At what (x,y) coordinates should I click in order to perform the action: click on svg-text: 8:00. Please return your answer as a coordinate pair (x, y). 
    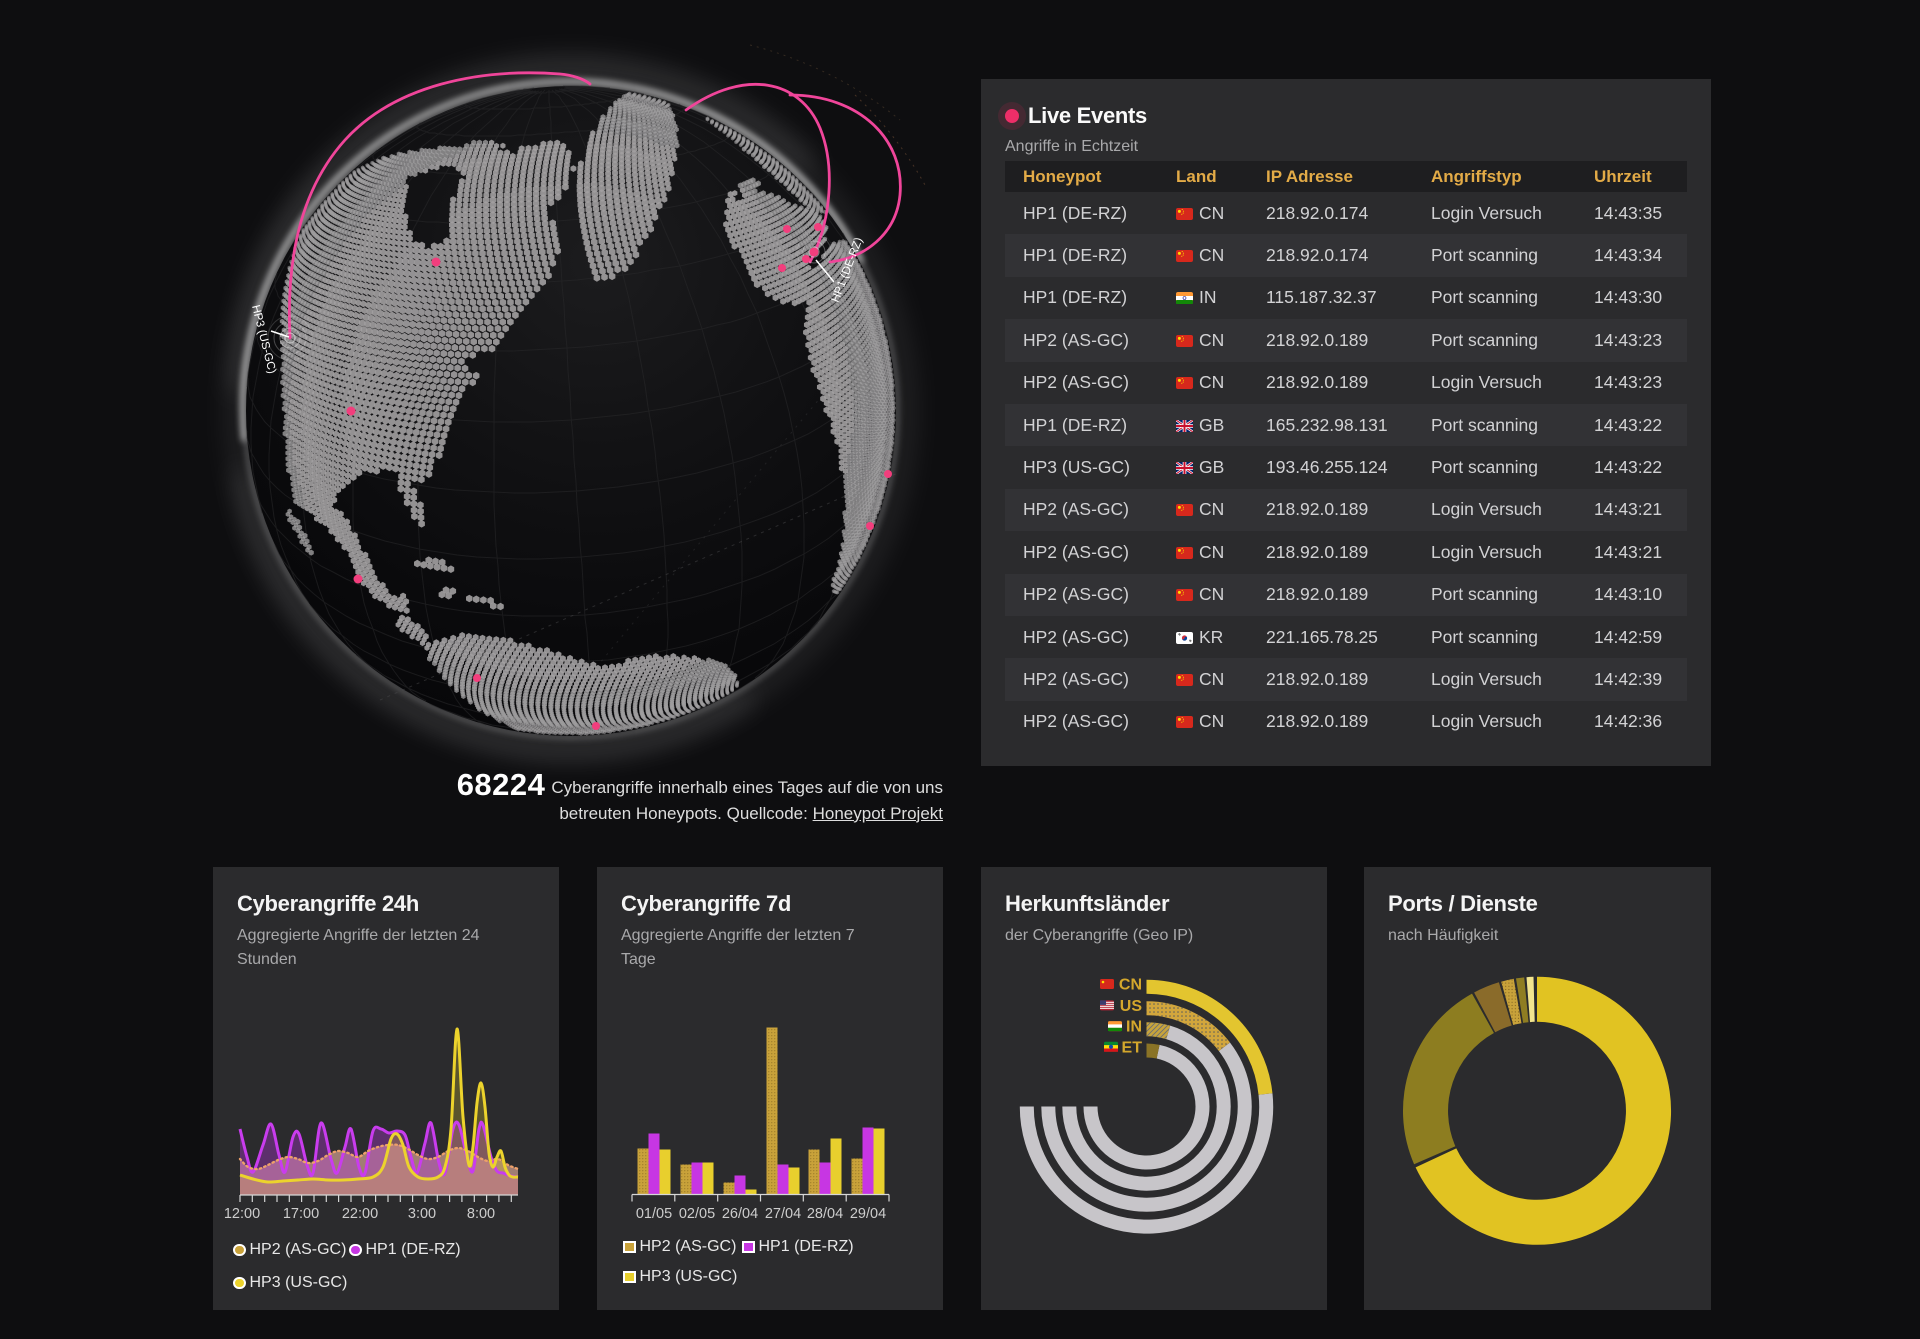
    Looking at the image, I should click on (481, 1214).